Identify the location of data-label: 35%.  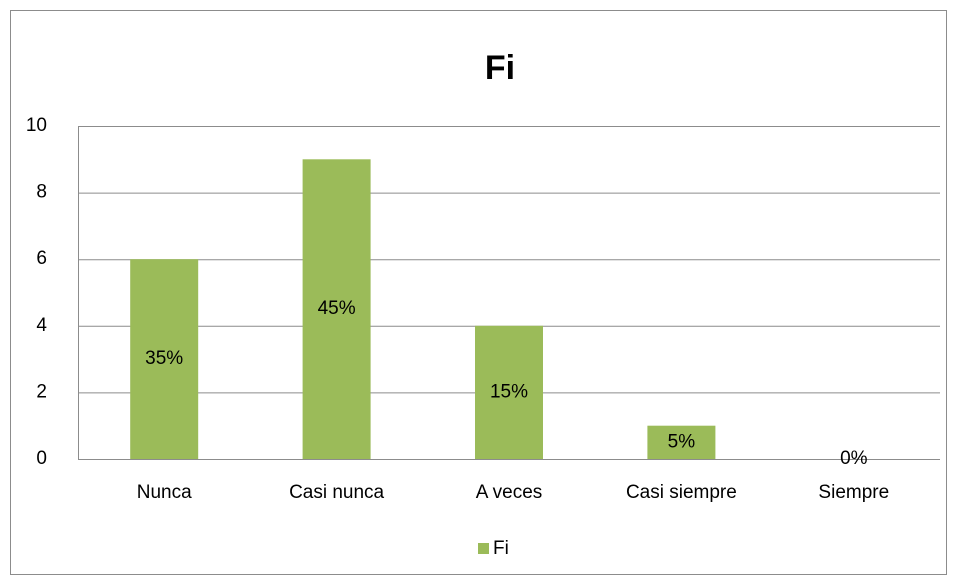
(164, 358).